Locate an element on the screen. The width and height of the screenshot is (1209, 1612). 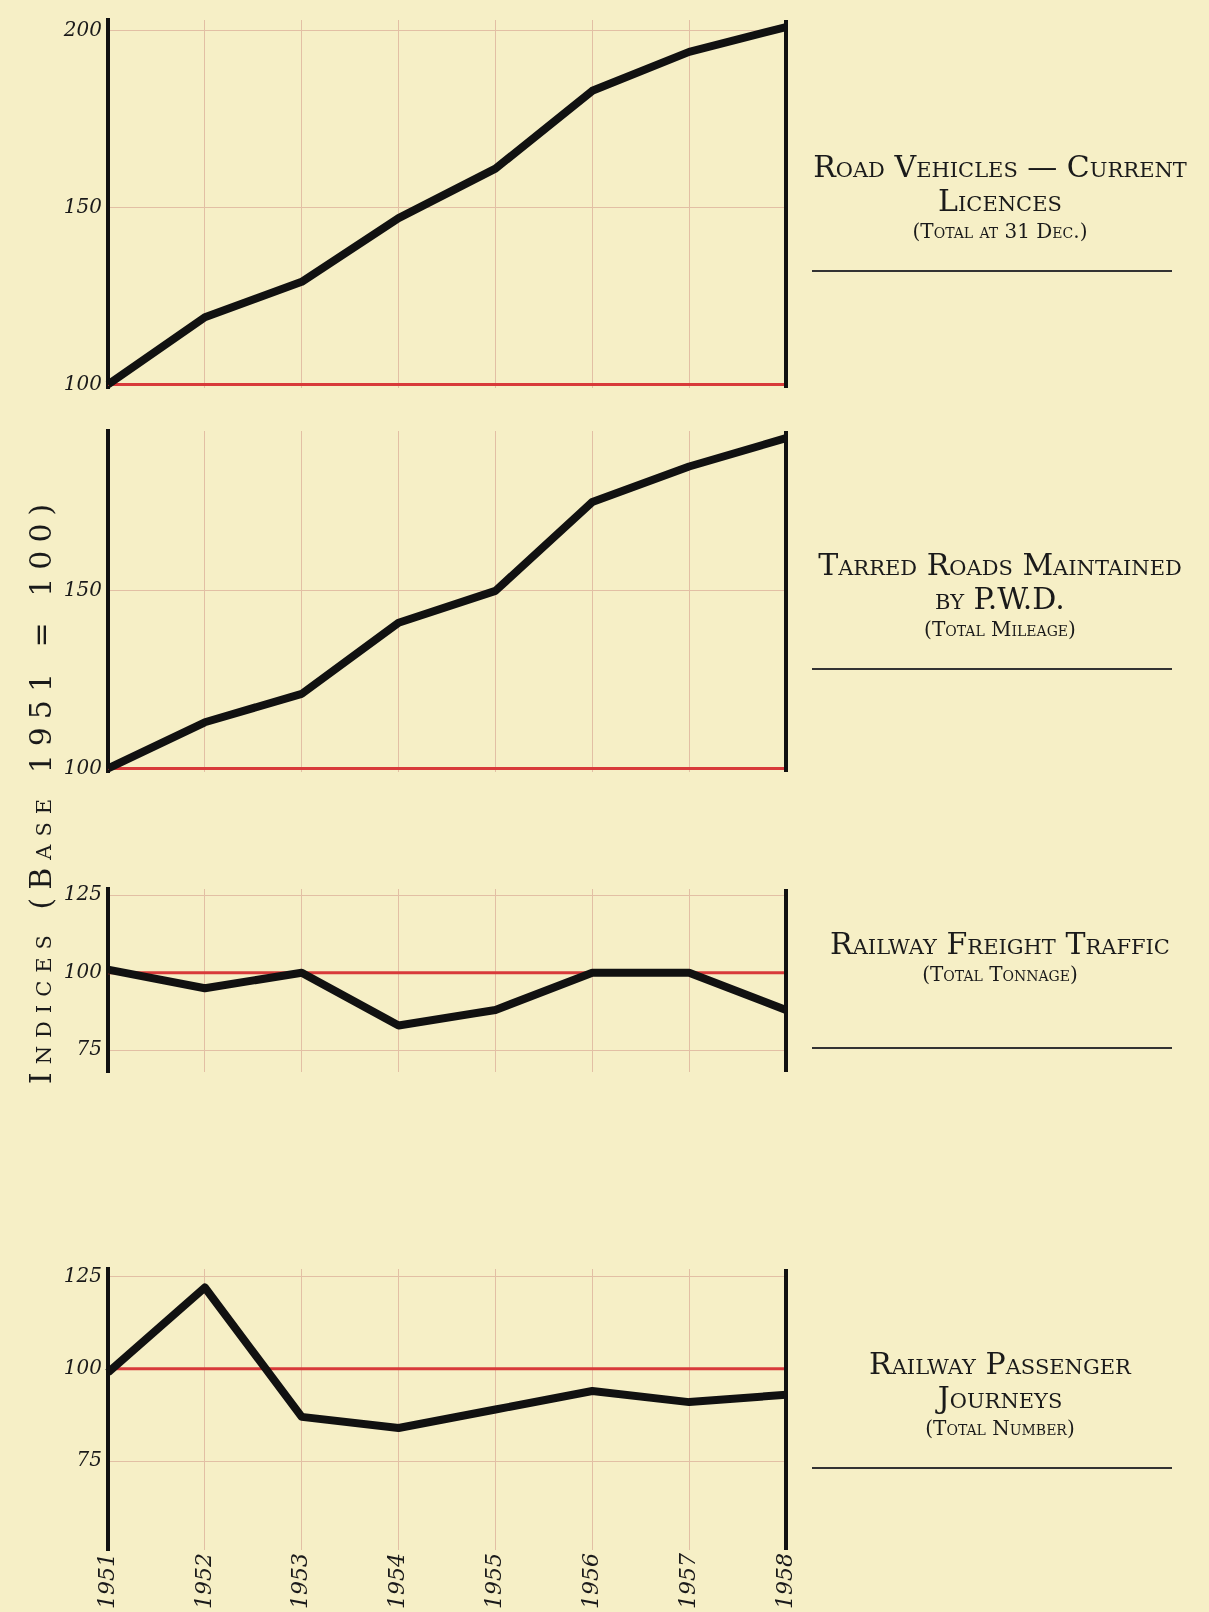
x-tick-label: 1956 is located at coordinates (590, 1581).